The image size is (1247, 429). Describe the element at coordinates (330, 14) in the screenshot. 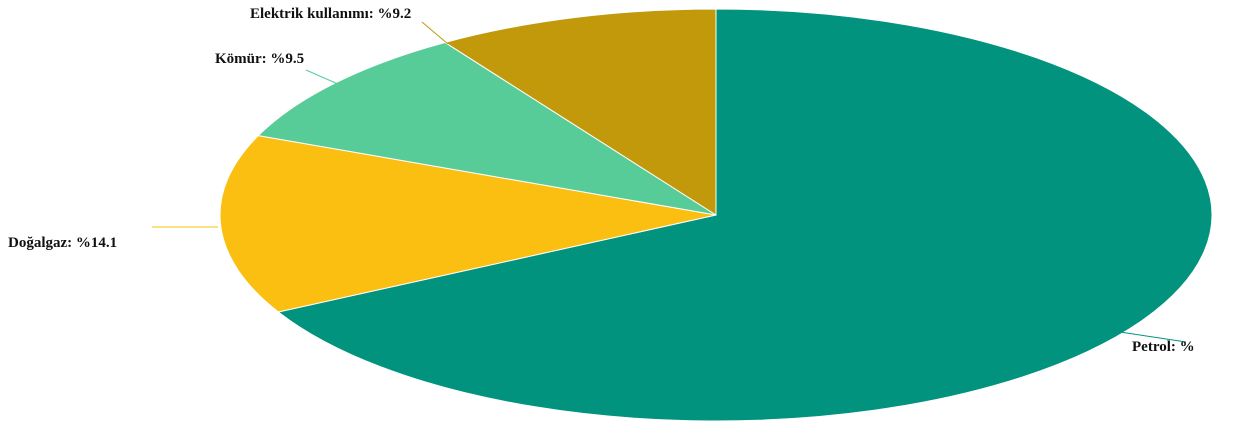

I see `slice-label: Elektrik kullanımı: %9.2` at that location.